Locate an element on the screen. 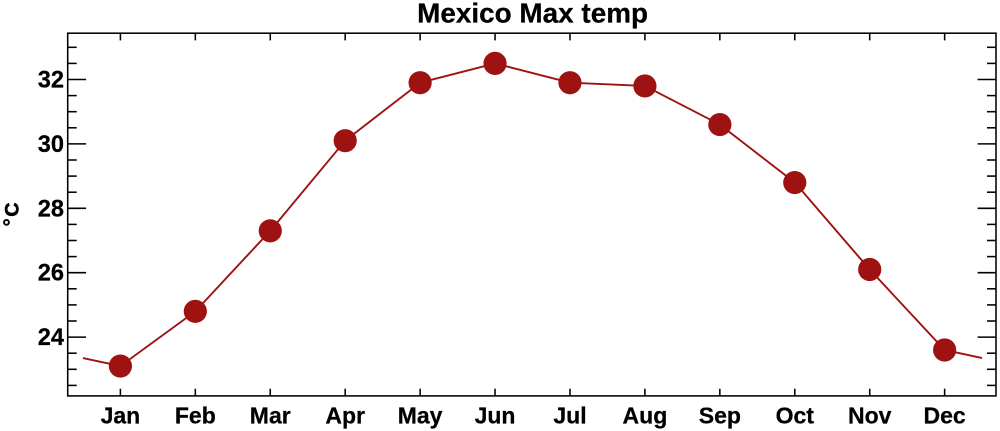 This screenshot has width=1000, height=431. svg-text: C is located at coordinates (13, 210).